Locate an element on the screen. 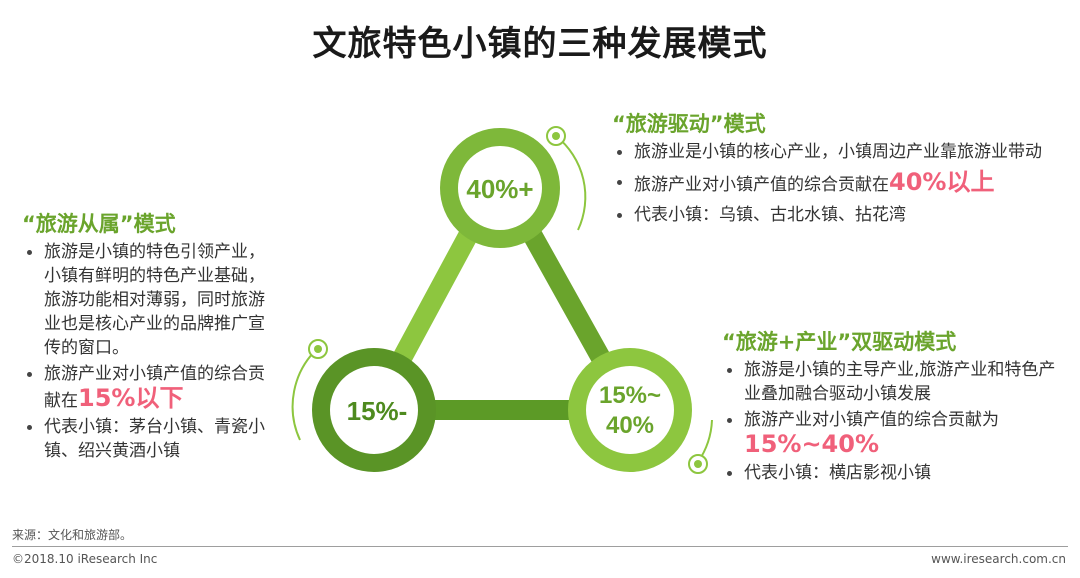 This screenshot has width=1080, height=578. copyright: ©2018.10 iResearch Inc is located at coordinates (85, 559).